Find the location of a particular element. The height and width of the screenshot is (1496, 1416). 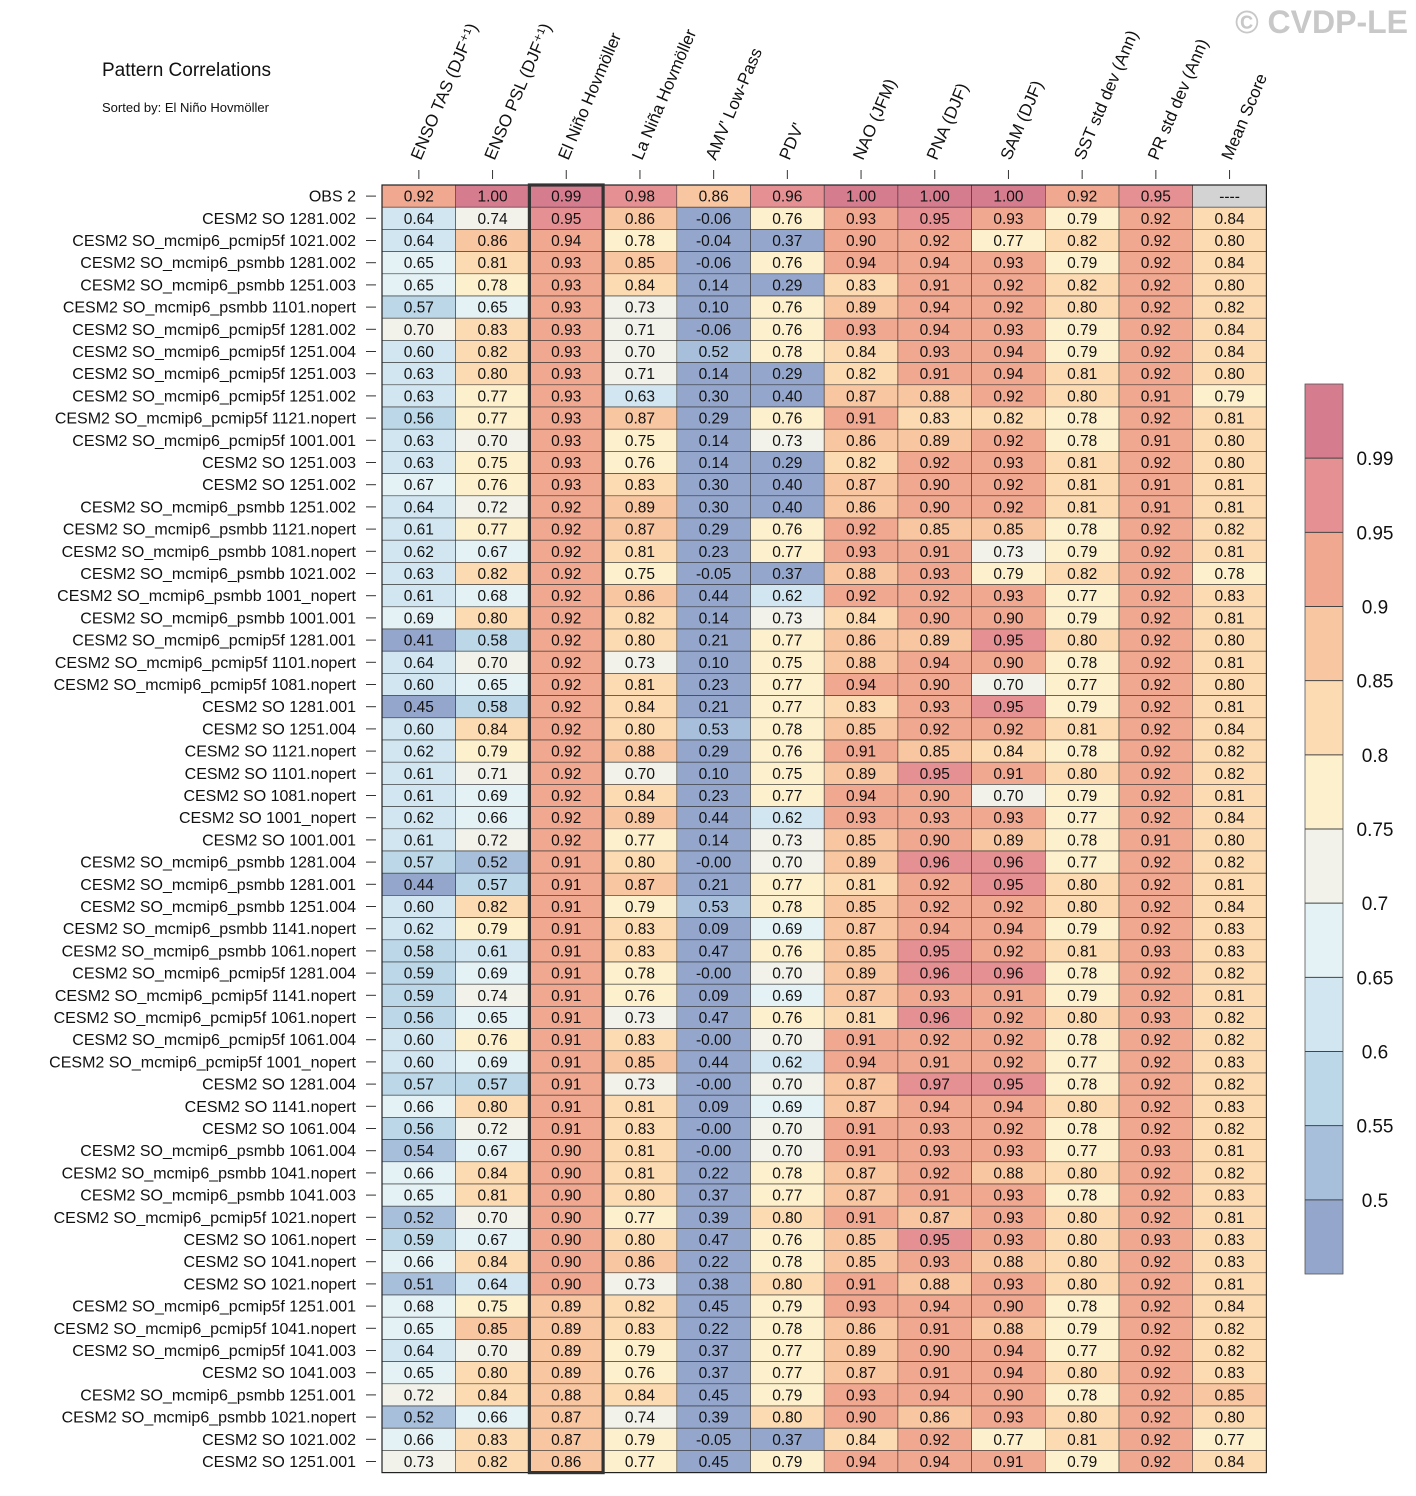

cell-value-label: 0.14 is located at coordinates (714, 374).